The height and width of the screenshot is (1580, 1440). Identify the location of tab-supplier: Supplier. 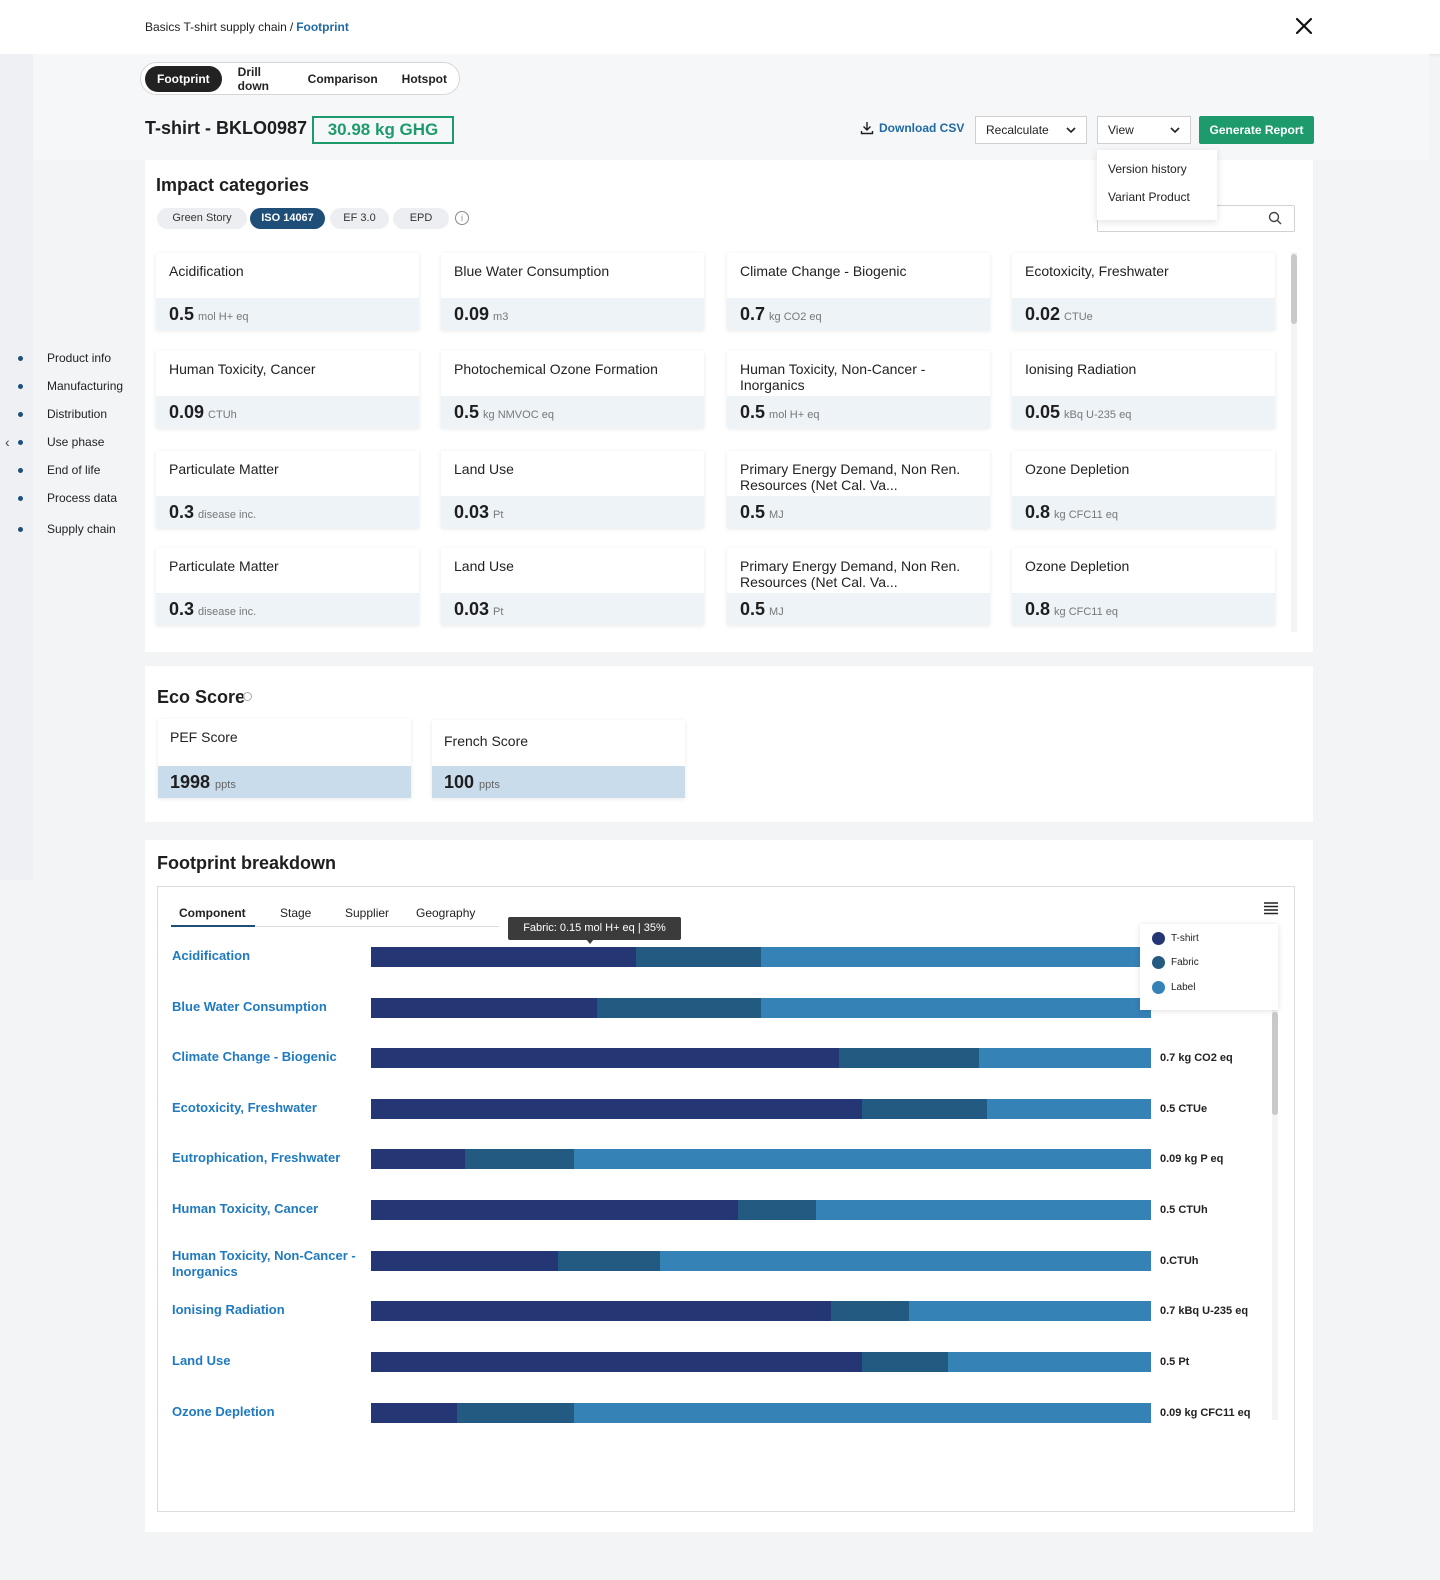
(367, 913).